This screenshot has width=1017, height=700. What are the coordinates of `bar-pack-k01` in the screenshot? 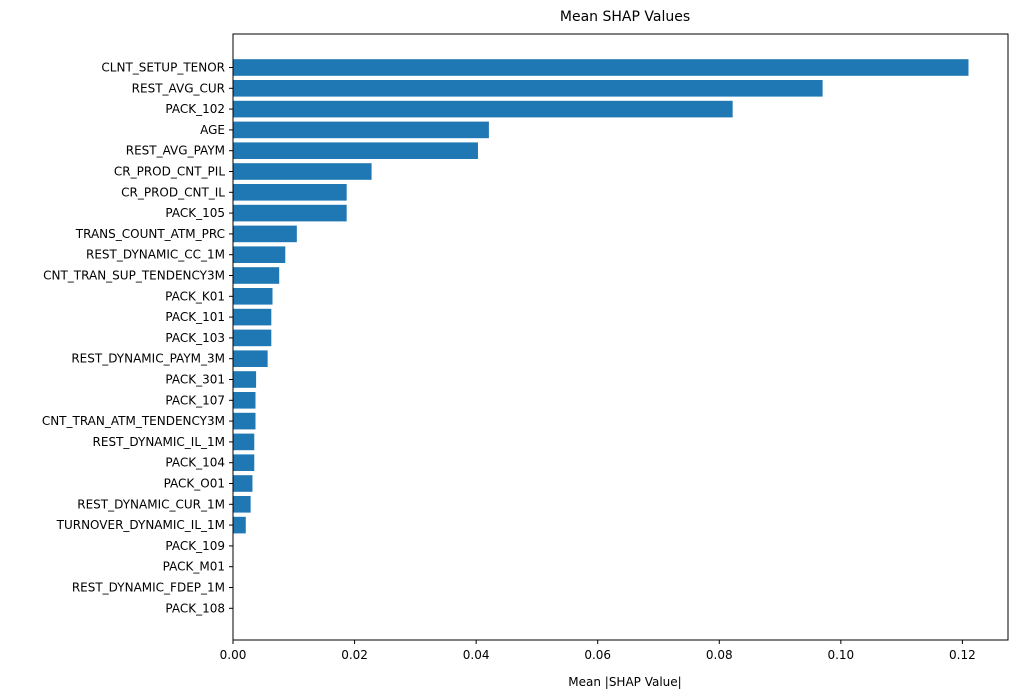 It's located at (253, 296).